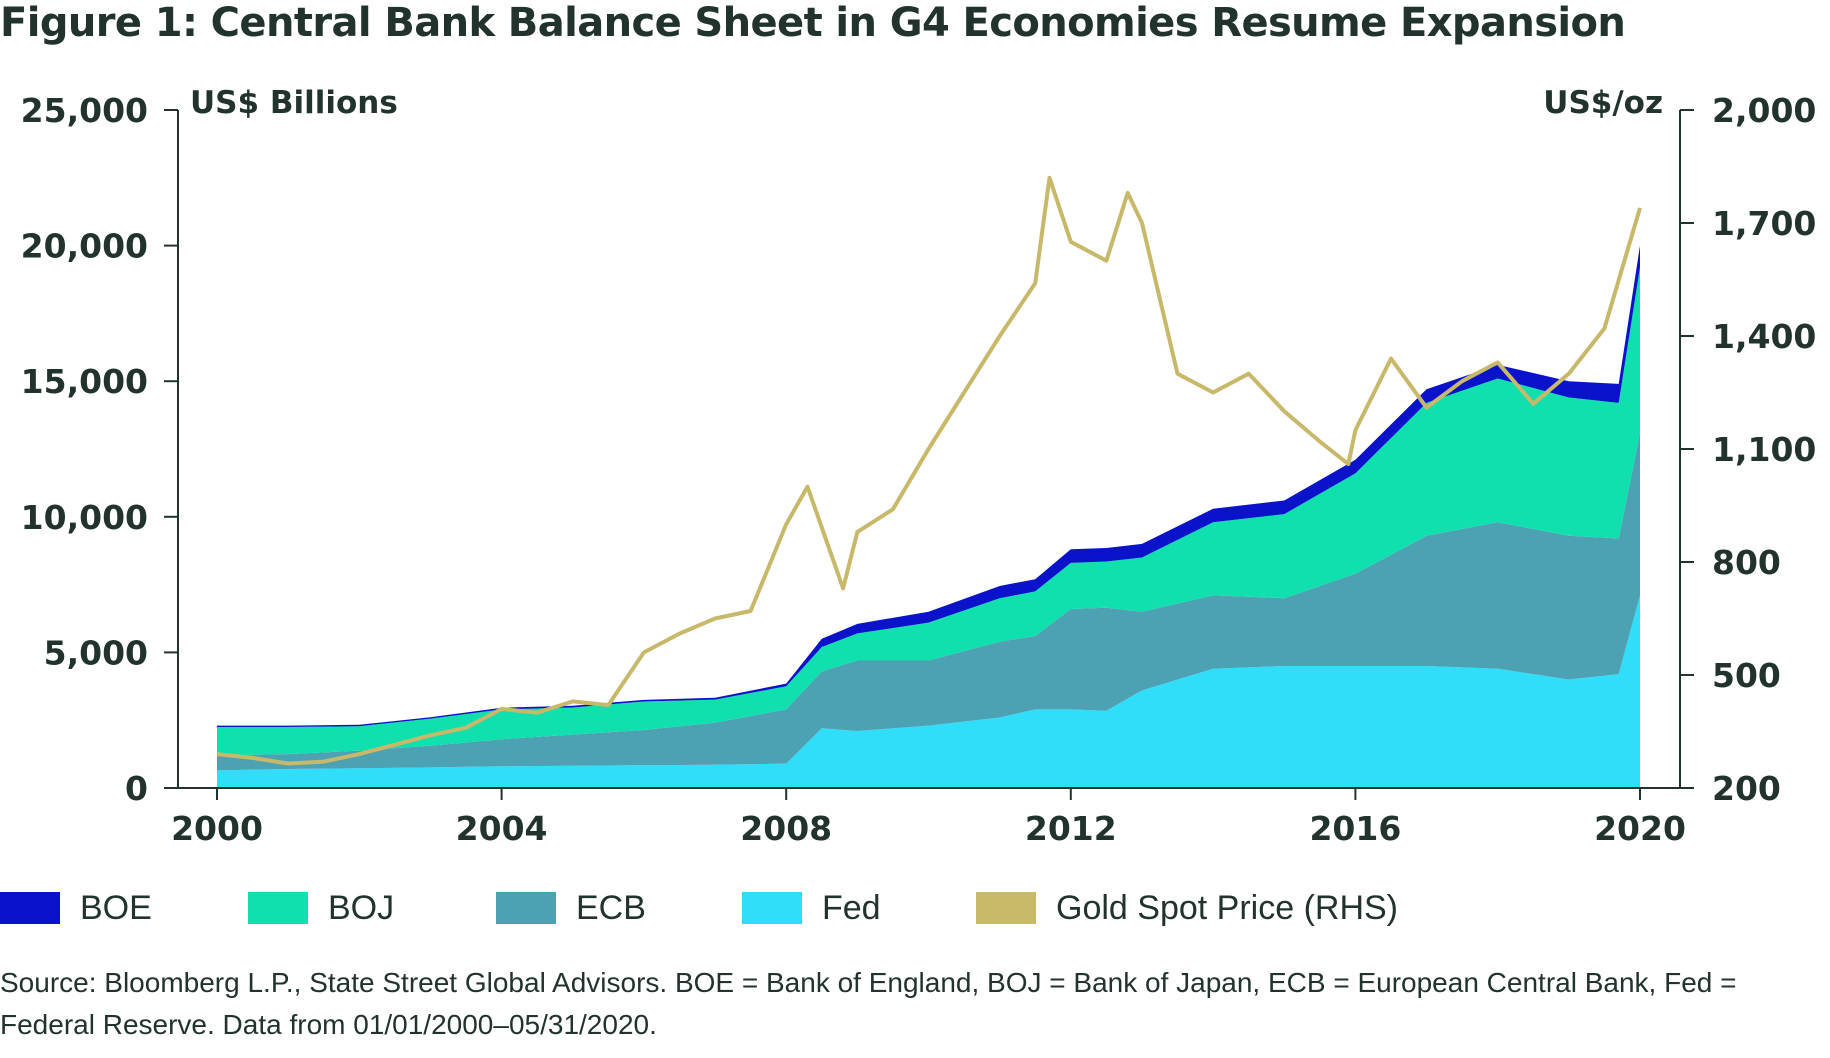 The height and width of the screenshot is (1058, 1830). What do you see at coordinates (1746, 788) in the screenshot?
I see `right-tick-label: 200` at bounding box center [1746, 788].